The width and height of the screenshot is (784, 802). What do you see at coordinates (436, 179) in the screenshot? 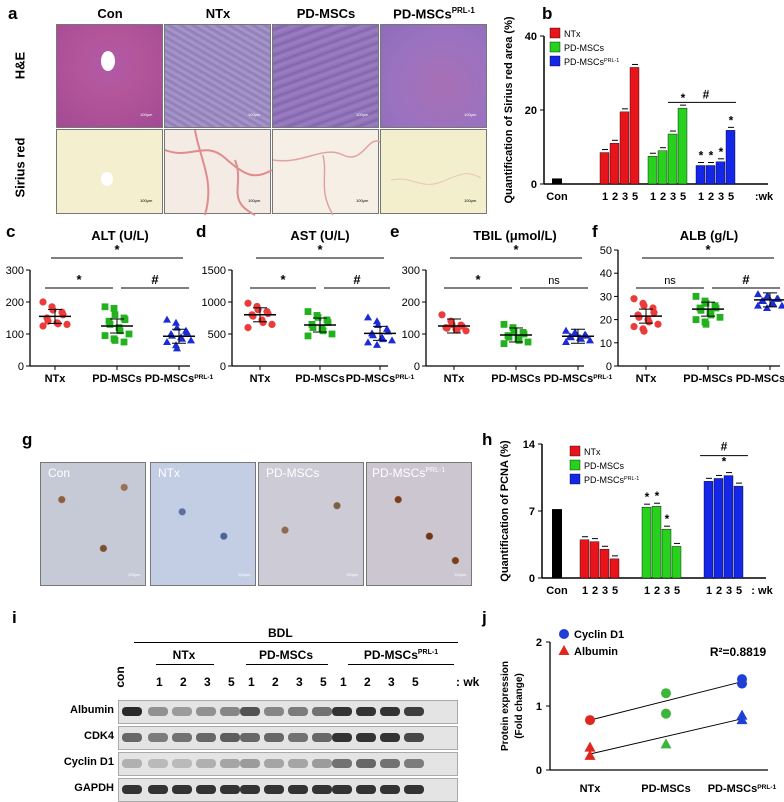
I see `sirius-fibers-pd-mscs-prl1` at bounding box center [436, 179].